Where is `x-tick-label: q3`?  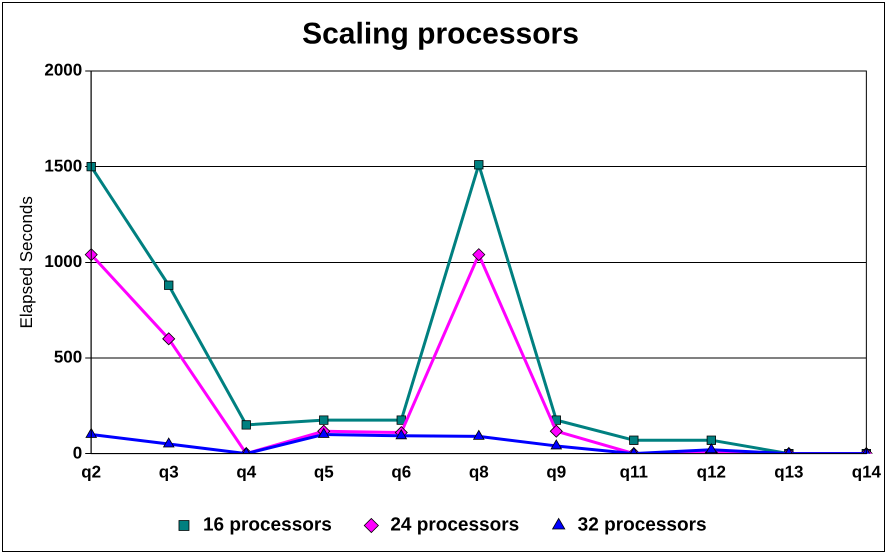
x-tick-label: q3 is located at coordinates (168, 472).